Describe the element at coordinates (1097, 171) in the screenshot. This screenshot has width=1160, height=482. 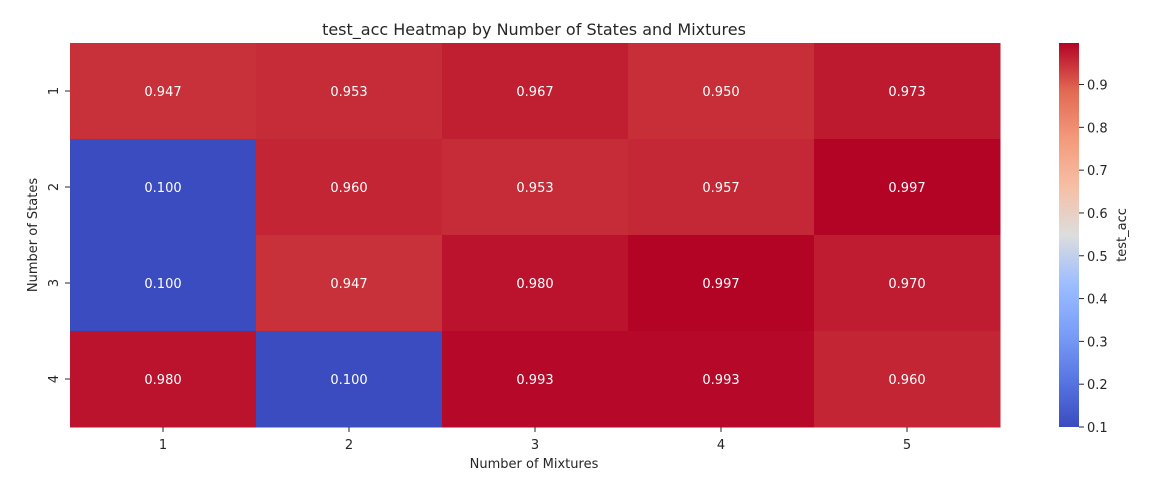
I see `colorbar-tick-label: 0.7` at that location.